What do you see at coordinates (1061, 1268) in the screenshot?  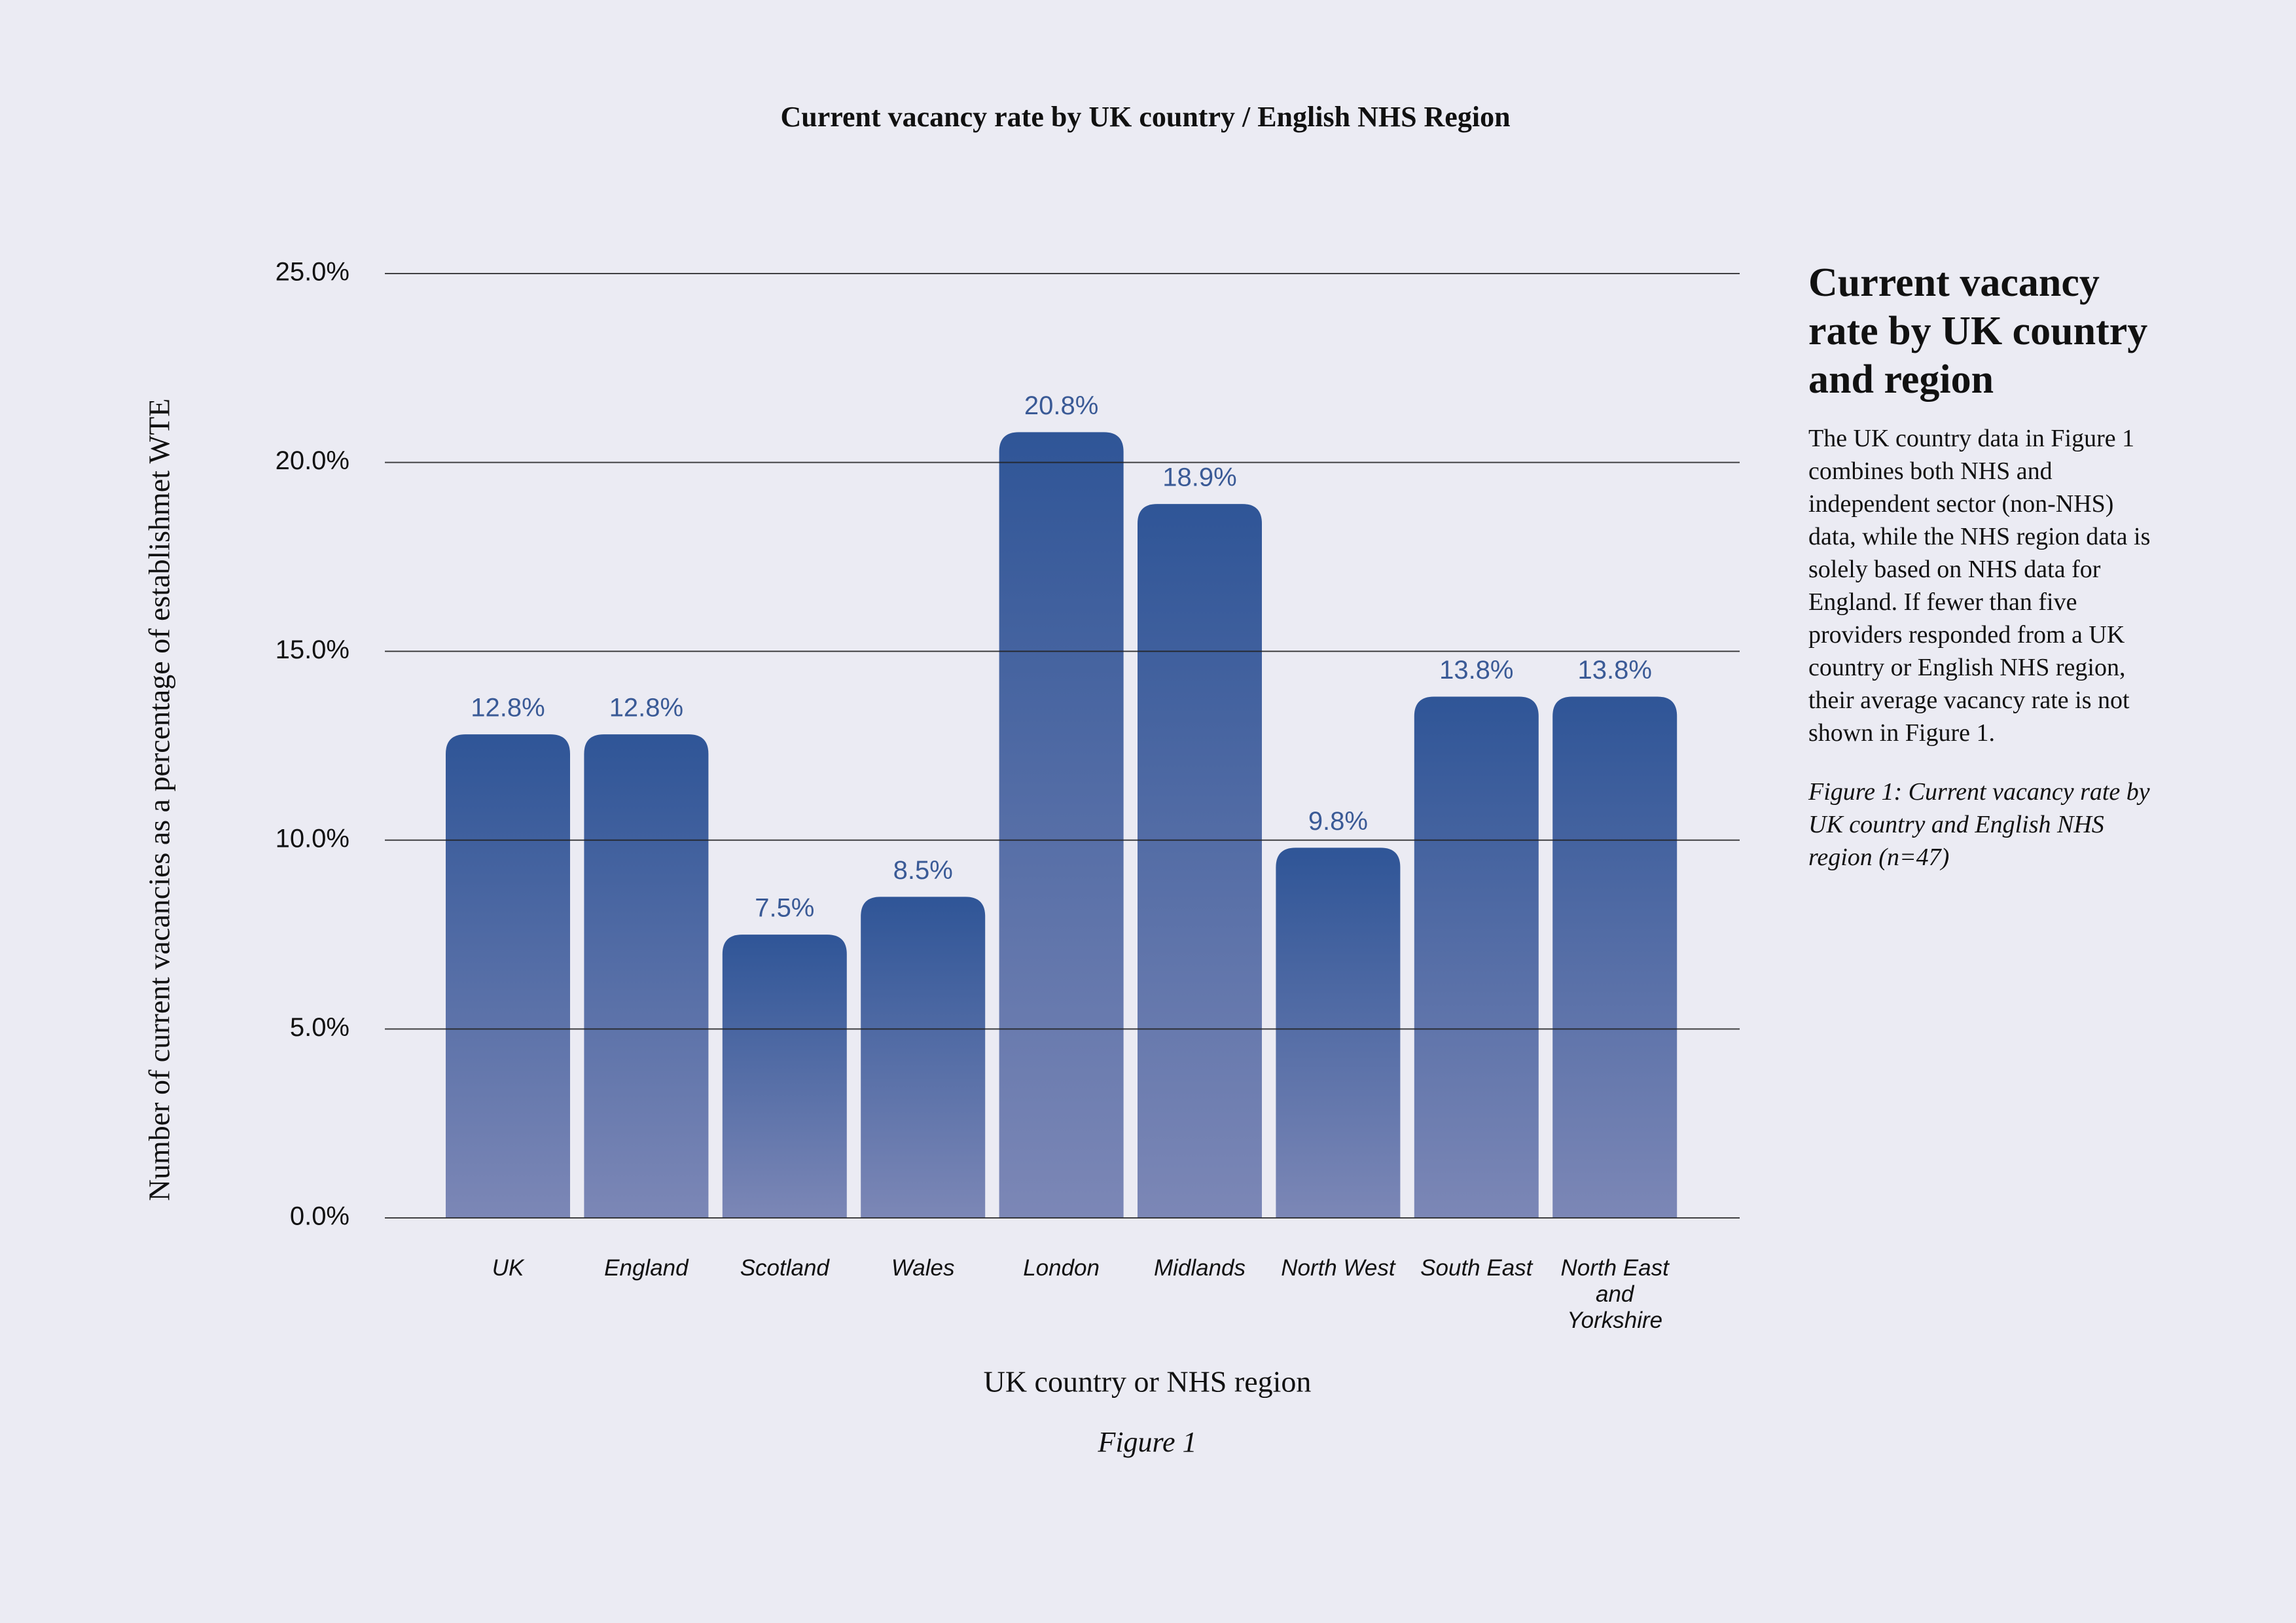 I see `x-tick-label: London` at bounding box center [1061, 1268].